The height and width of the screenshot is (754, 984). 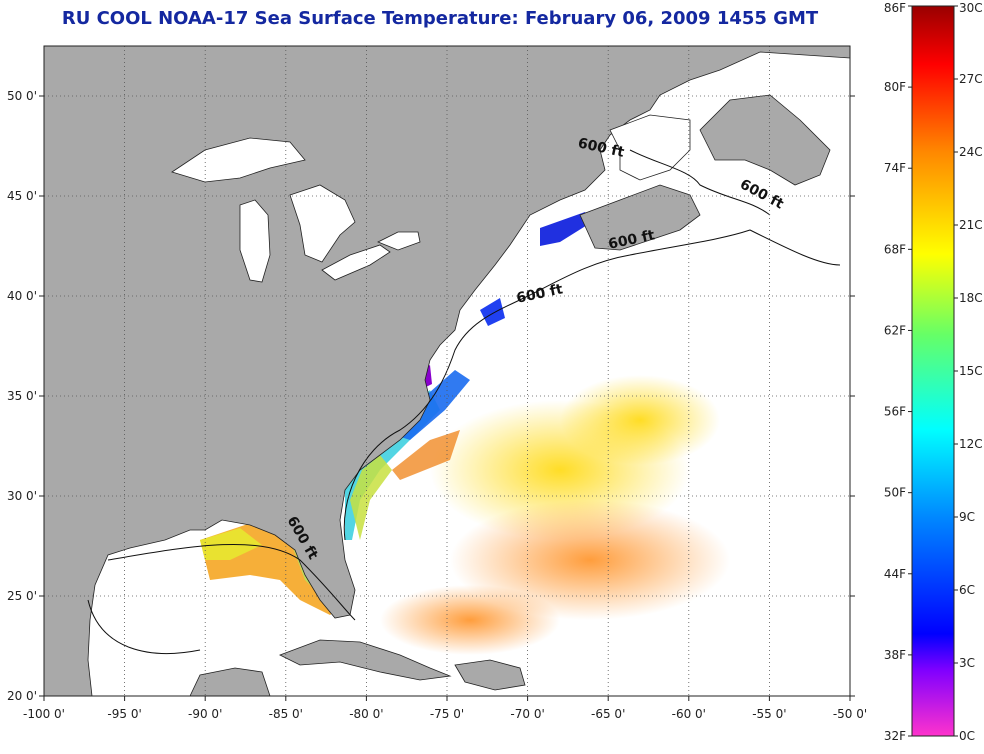 What do you see at coordinates (640, 217) in the screenshot?
I see `nova-scotia-land` at bounding box center [640, 217].